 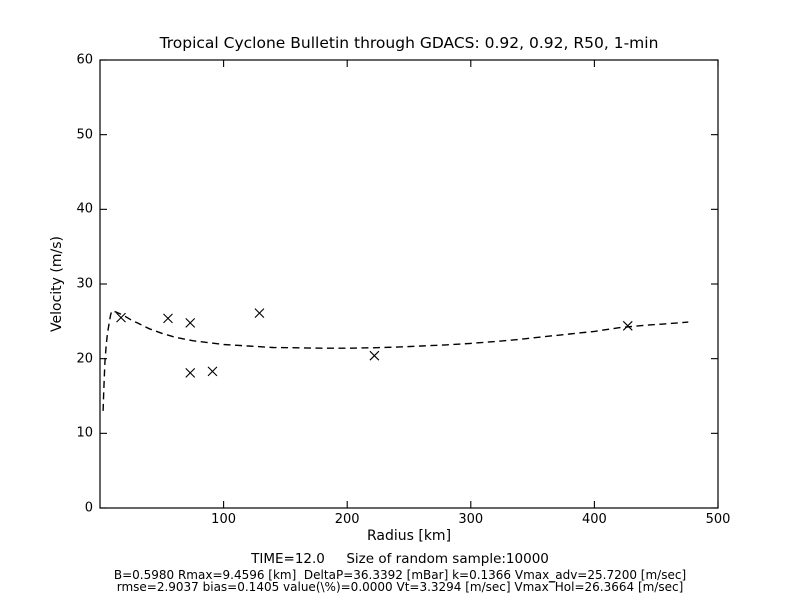 What do you see at coordinates (84, 284) in the screenshot?
I see `y-tick-label: 30` at bounding box center [84, 284].